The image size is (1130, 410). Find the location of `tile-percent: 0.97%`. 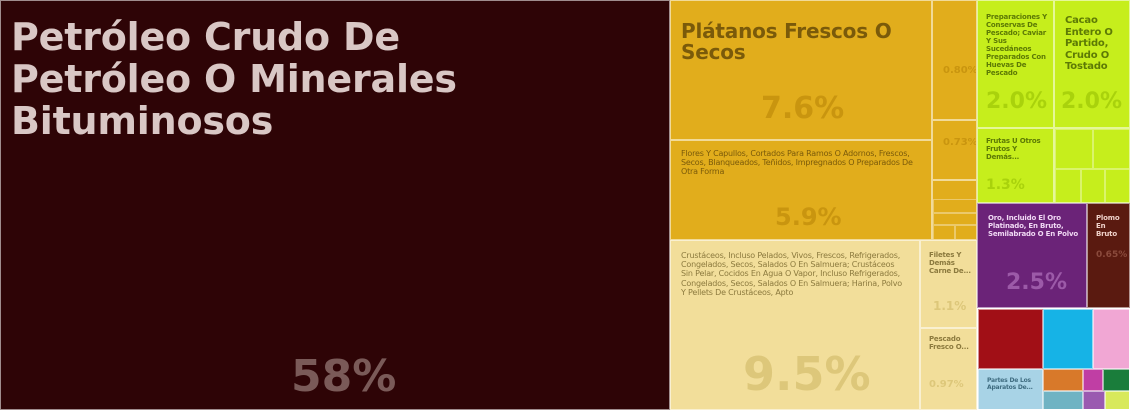

tile-percent: 0.97% is located at coordinates (946, 384).